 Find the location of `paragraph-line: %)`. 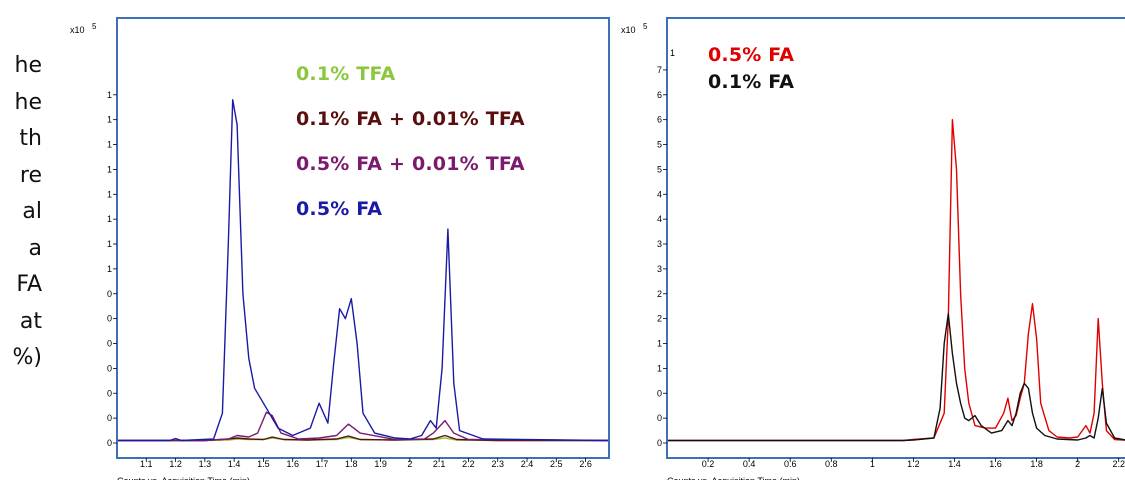

paragraph-line: %) is located at coordinates (27, 357).